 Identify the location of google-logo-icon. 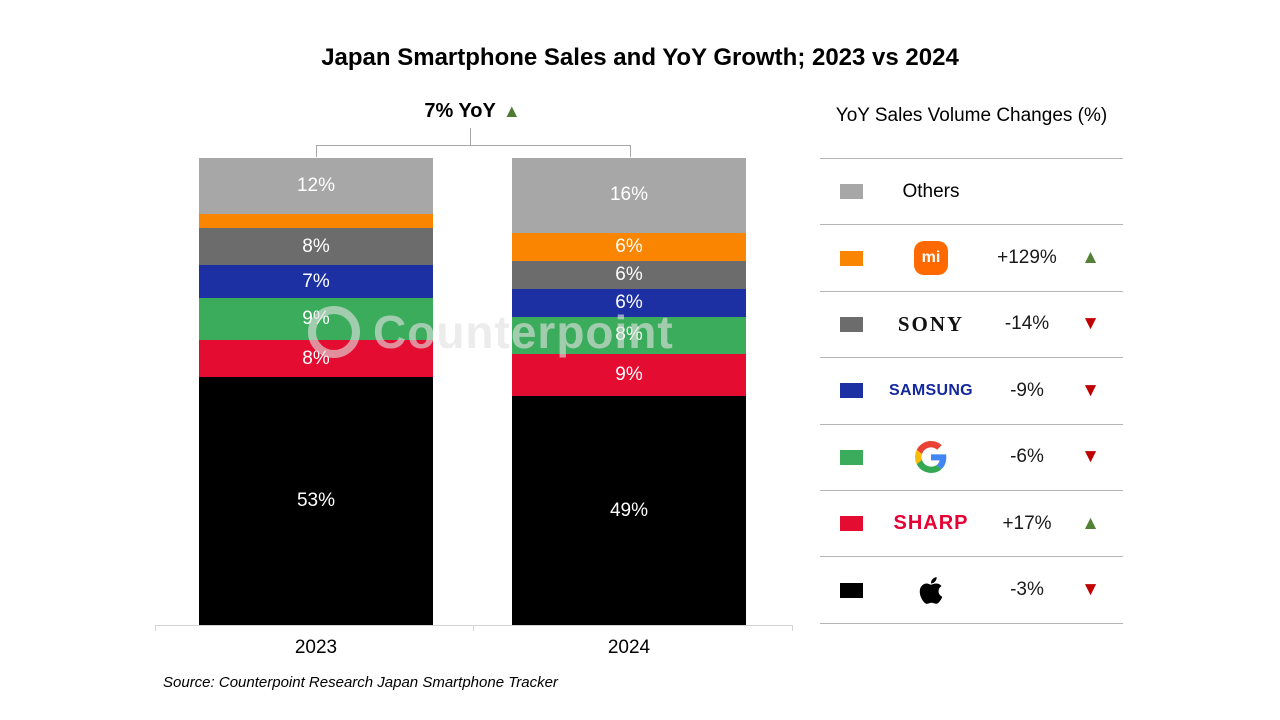
(931, 457).